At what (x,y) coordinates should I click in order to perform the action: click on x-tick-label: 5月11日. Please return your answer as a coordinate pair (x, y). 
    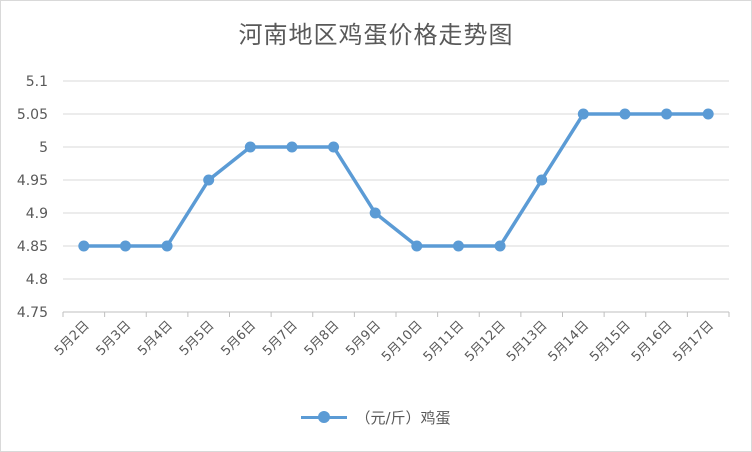
    Looking at the image, I should click on (444, 341).